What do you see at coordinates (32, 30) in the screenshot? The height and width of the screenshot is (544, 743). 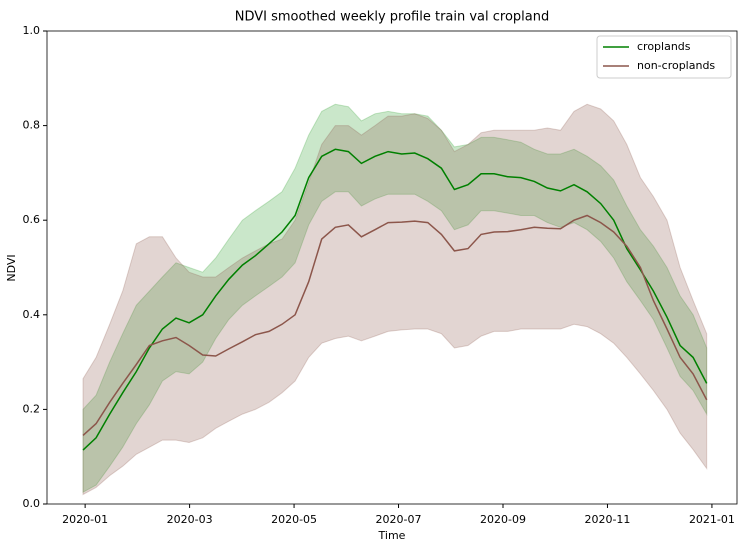 I see `y-tick-label: 1.0` at bounding box center [32, 30].